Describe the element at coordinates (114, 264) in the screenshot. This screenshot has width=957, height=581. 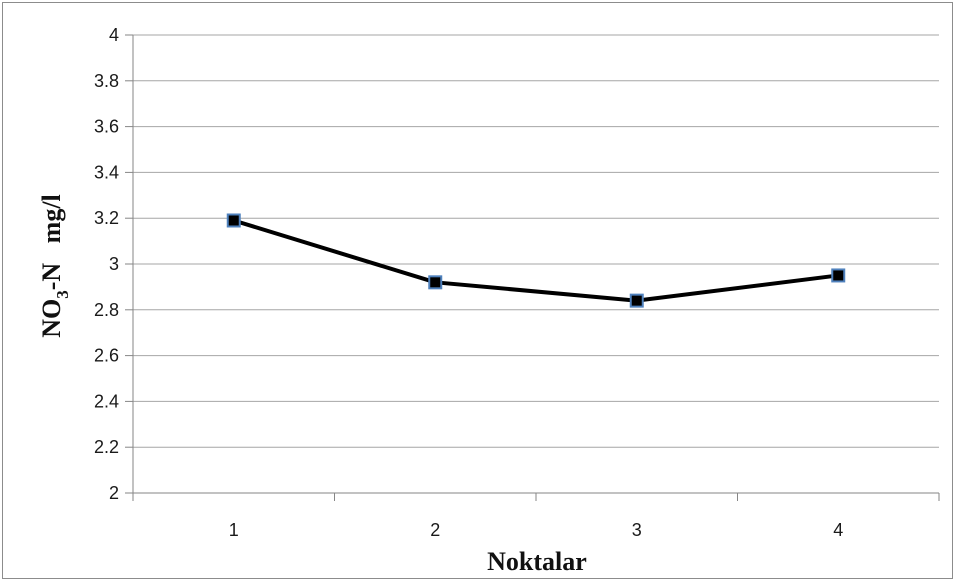
I see `y-tick-label: 3` at that location.